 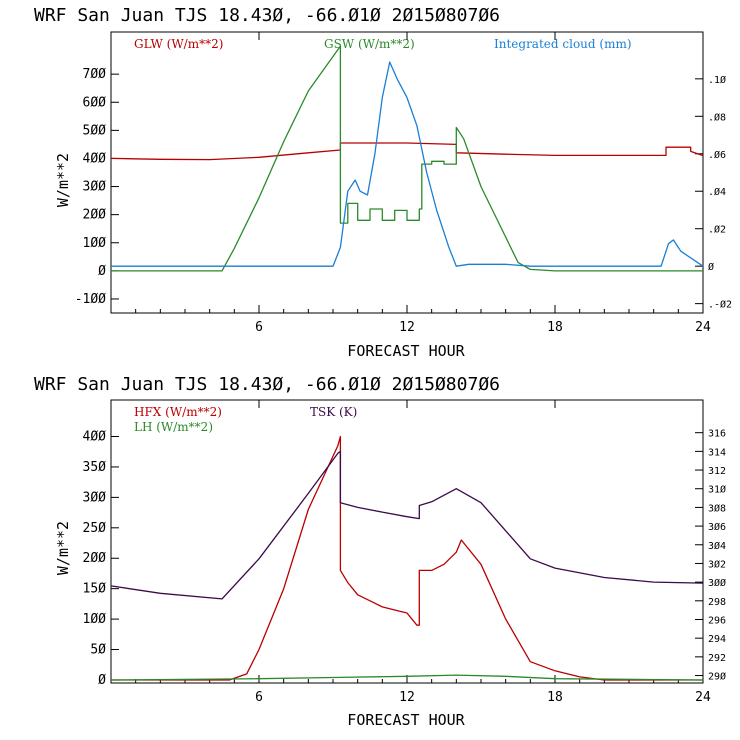 What do you see at coordinates (407, 327) in the screenshot?
I see `top-x-tick-label: 12` at bounding box center [407, 327].